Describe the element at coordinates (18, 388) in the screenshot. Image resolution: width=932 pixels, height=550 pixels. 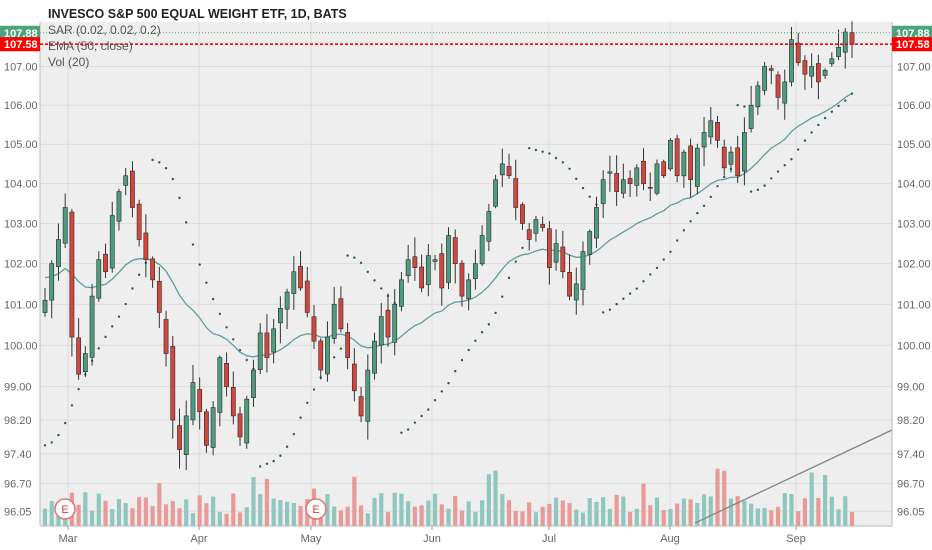
I see `price-tick-left: 99.00` at that location.